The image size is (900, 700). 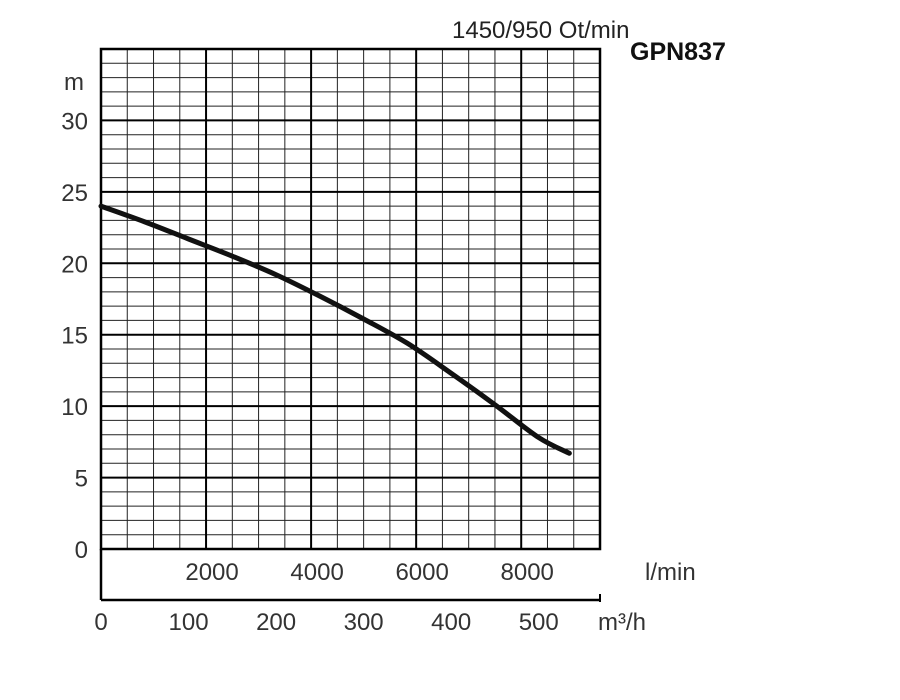 I want to click on x-secondary-tick-label: 0, so click(x=100, y=622).